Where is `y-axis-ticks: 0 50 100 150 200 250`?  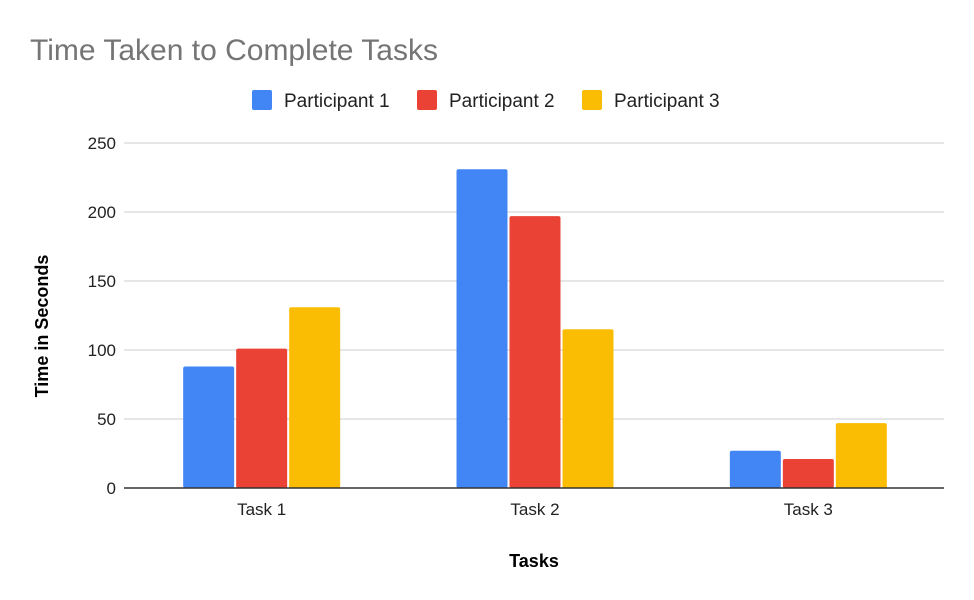 y-axis-ticks: 0 50 100 150 200 250 is located at coordinates (102, 316).